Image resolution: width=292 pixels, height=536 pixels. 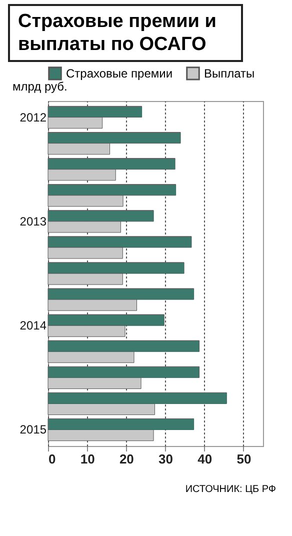 What do you see at coordinates (52, 459) in the screenshot?
I see `x-tick-label: 0` at bounding box center [52, 459].